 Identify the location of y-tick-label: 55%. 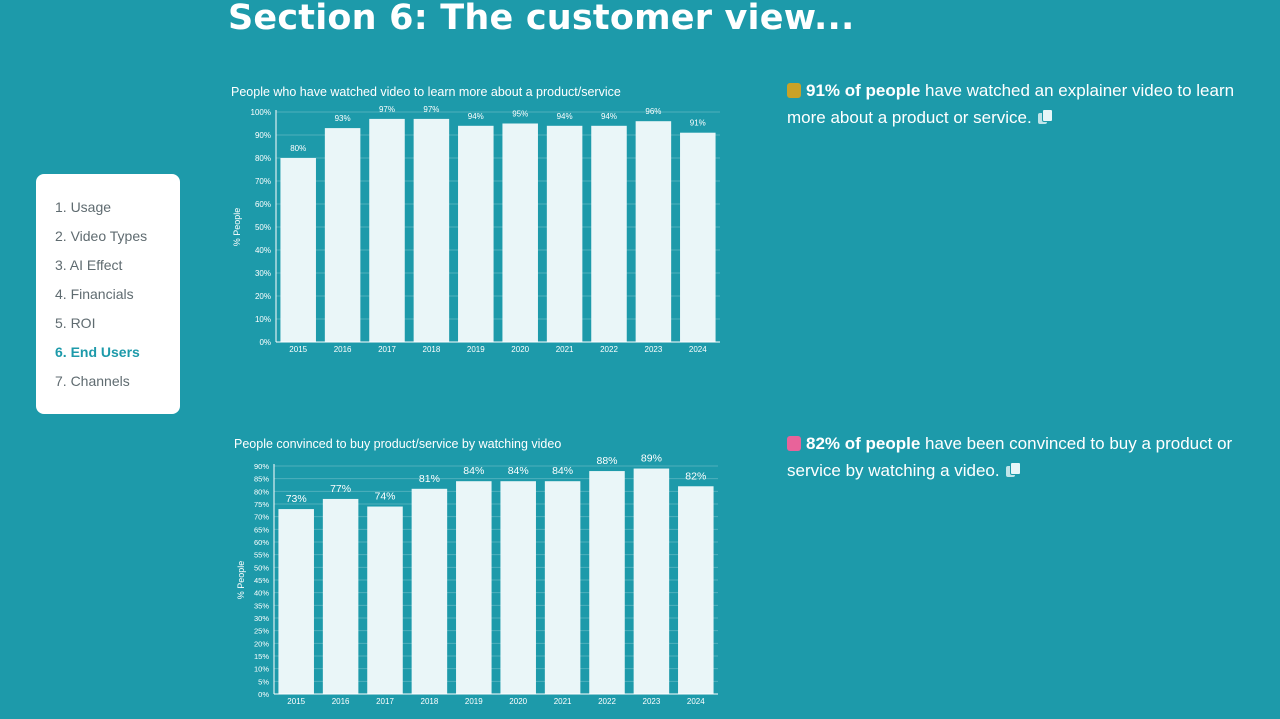
(261, 555).